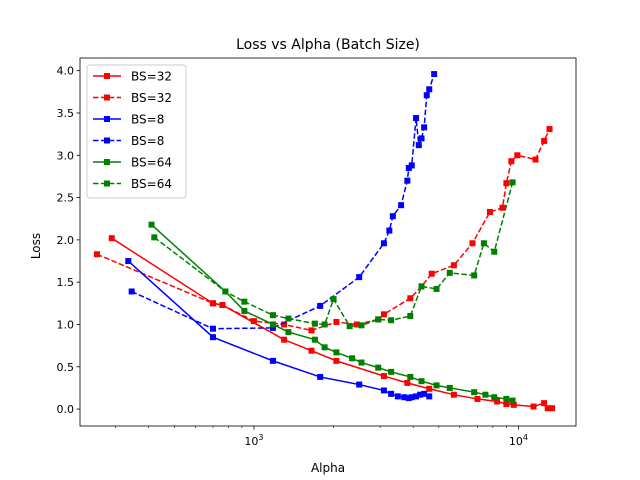 Image resolution: width=640 pixels, height=480 pixels. I want to click on legend-item-1: BS=32, so click(132, 77).